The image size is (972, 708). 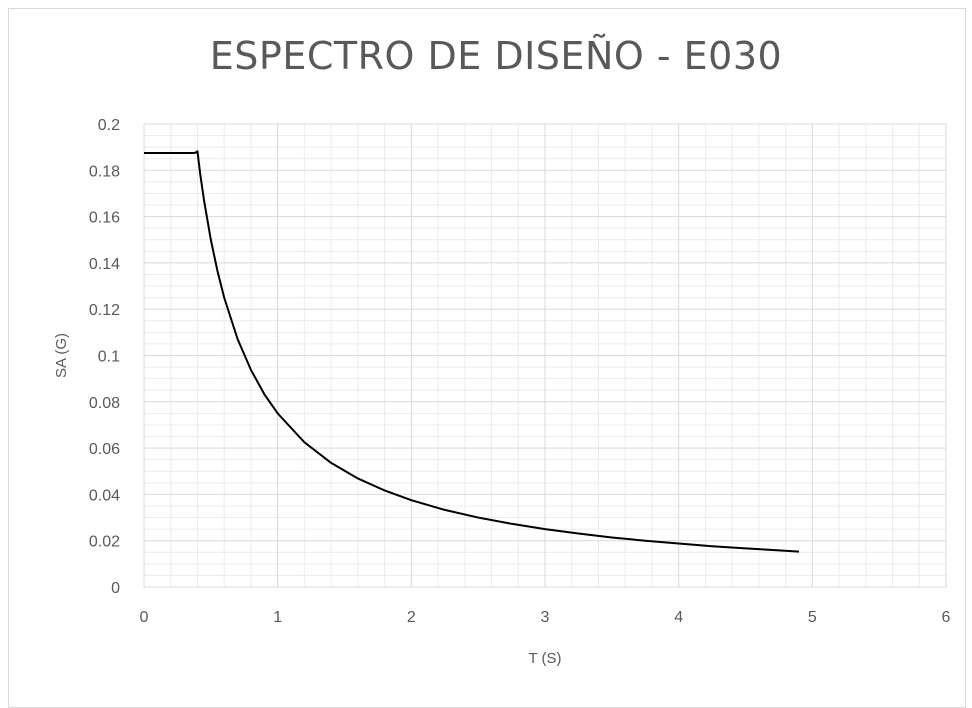 What do you see at coordinates (104, 171) in the screenshot?
I see `y-tick-label: 0.18` at bounding box center [104, 171].